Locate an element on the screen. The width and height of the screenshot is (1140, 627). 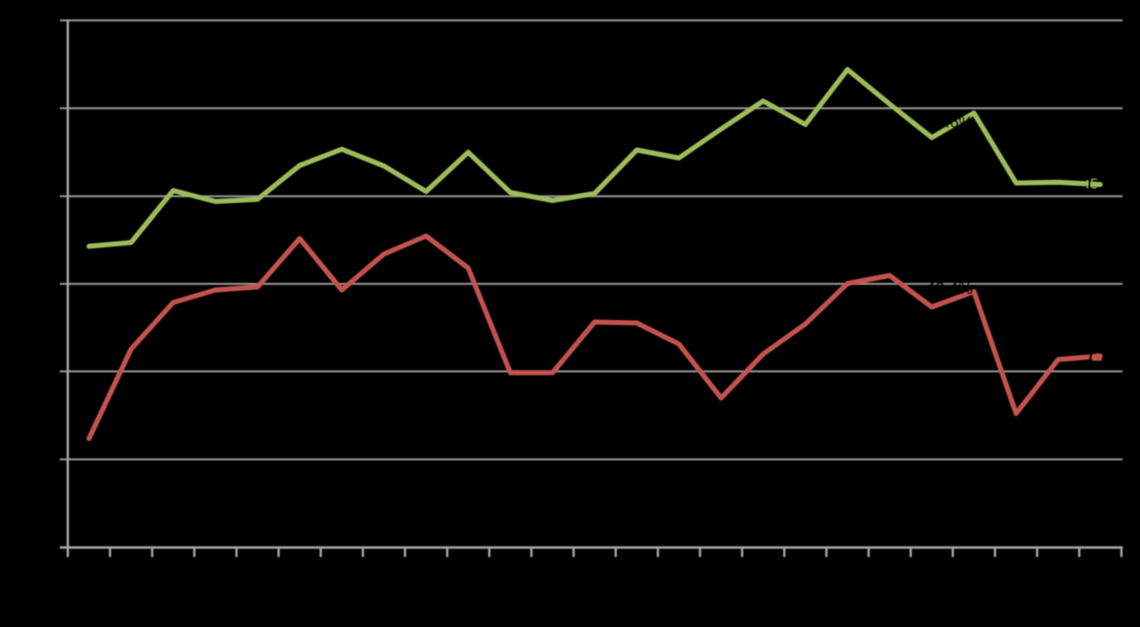
svg-text: 44.6% is located at coordinates (950, 123).